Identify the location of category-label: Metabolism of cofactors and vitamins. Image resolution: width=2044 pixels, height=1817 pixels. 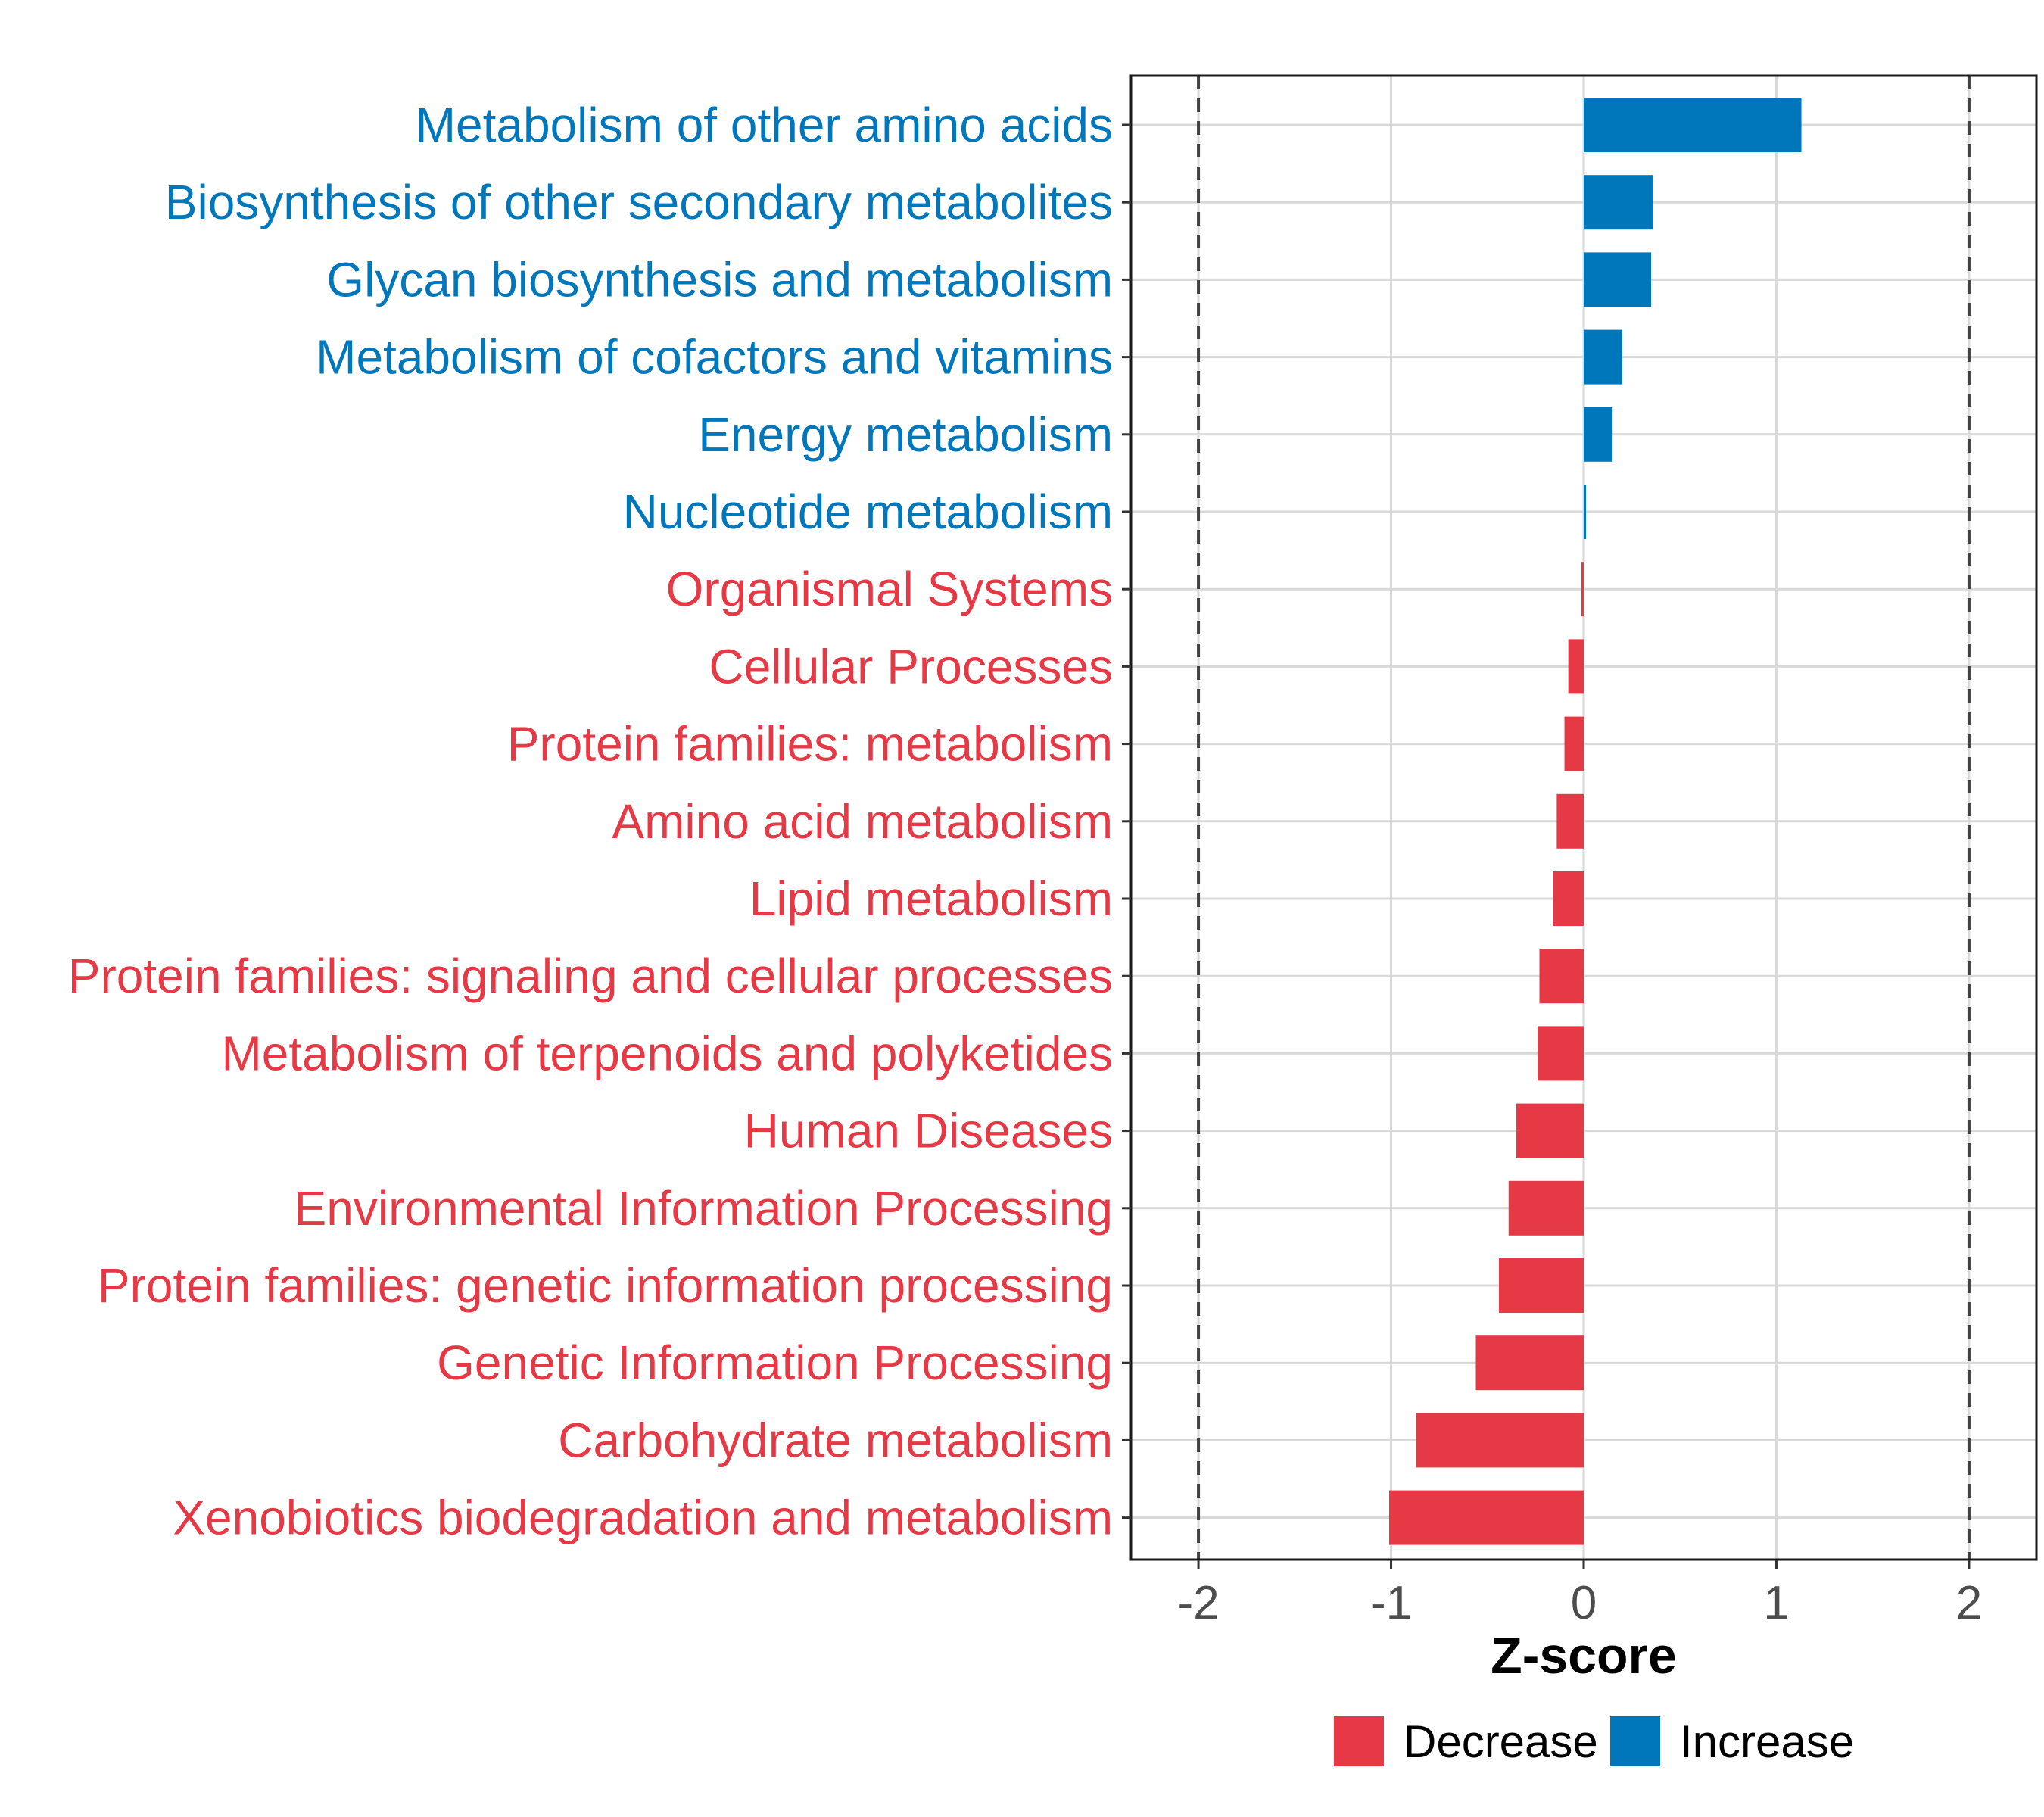
(714, 357).